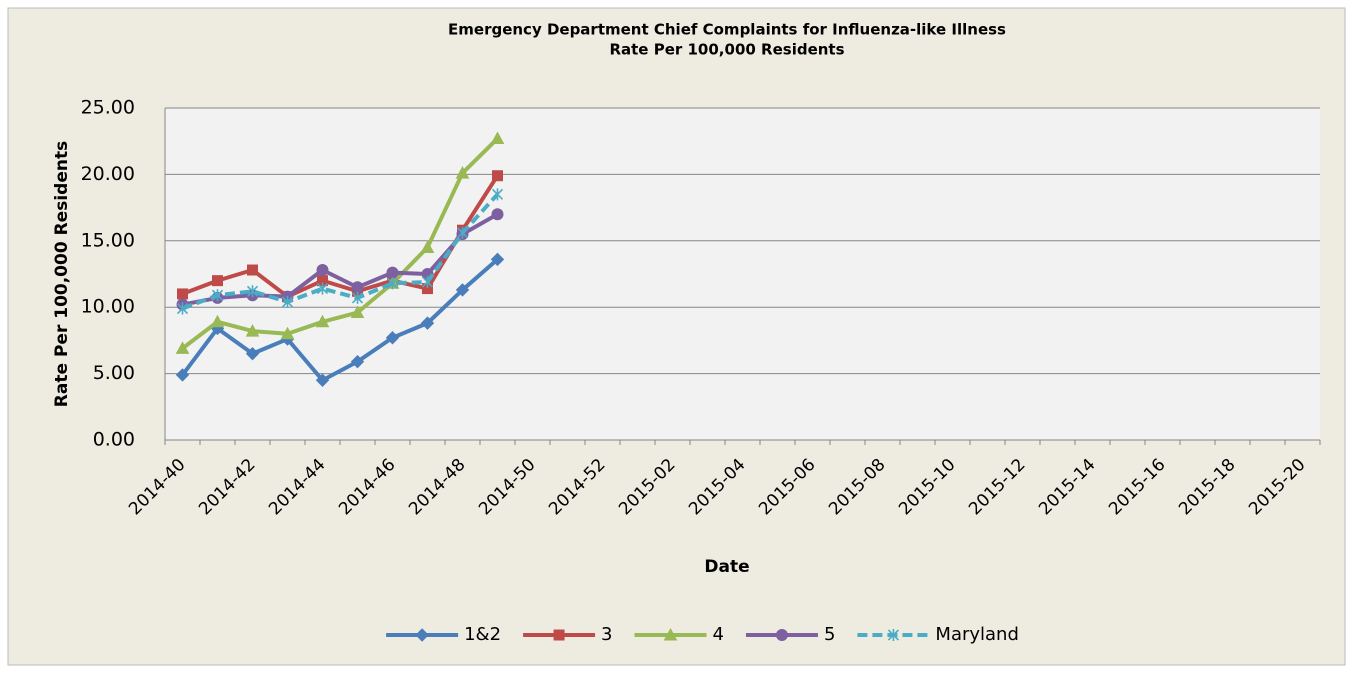 The image size is (1353, 673). I want to click on y-tick-label: 5.00, so click(114, 373).